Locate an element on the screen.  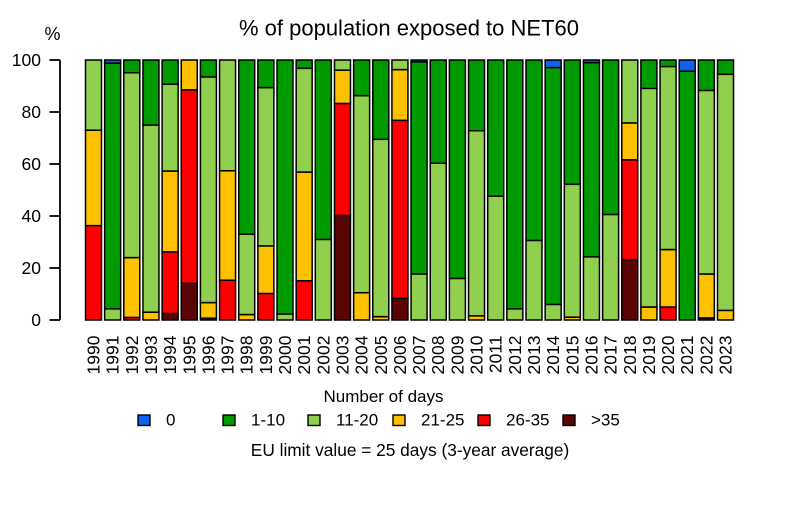
svg-text: 11-20 is located at coordinates (357, 420).